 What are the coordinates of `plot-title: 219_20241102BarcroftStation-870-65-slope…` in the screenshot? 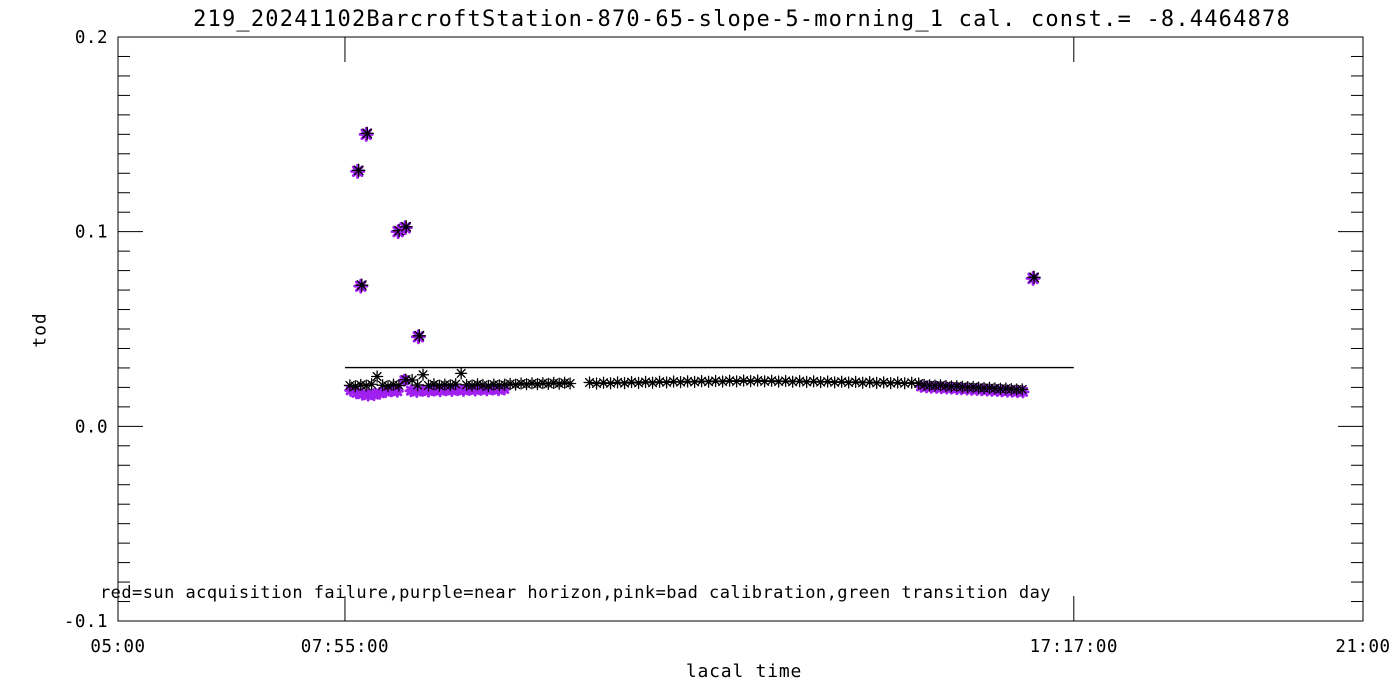 It's located at (742, 19).